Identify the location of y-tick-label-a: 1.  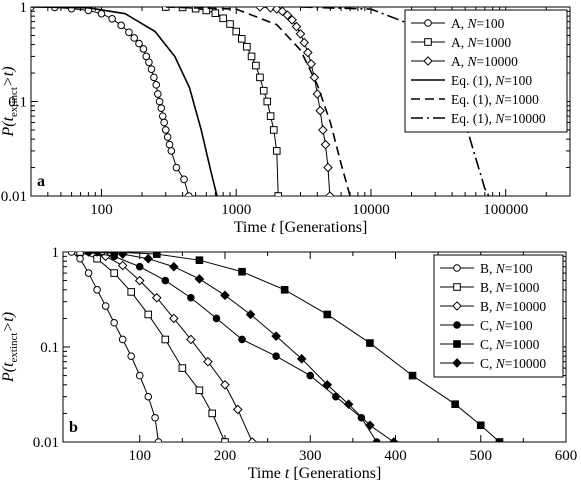
(24, 8).